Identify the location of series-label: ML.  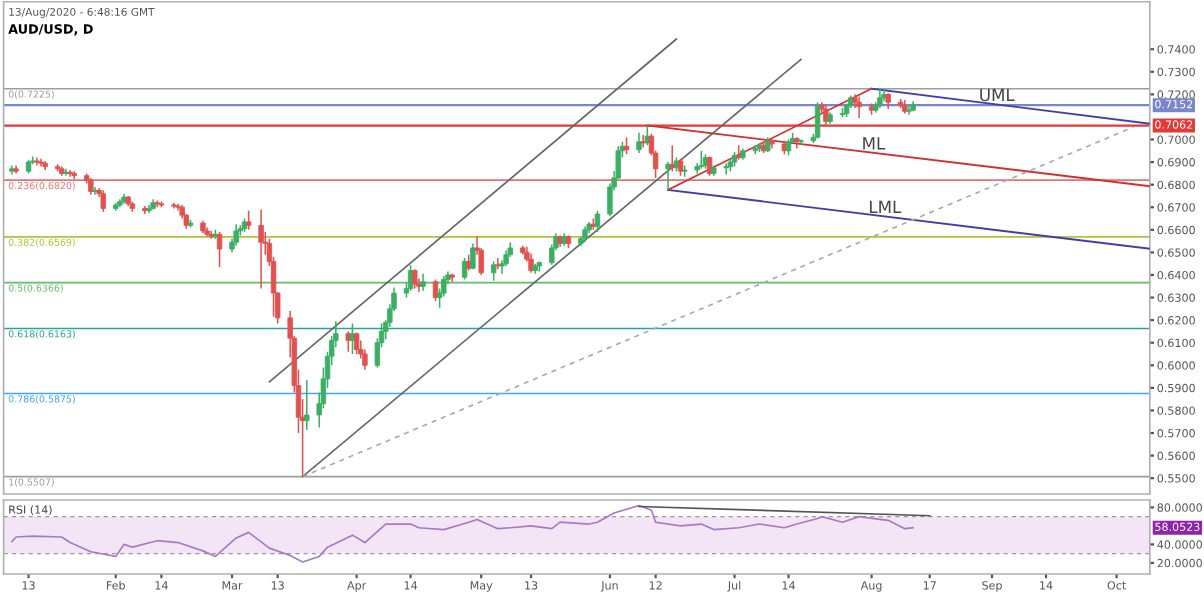
(874, 143).